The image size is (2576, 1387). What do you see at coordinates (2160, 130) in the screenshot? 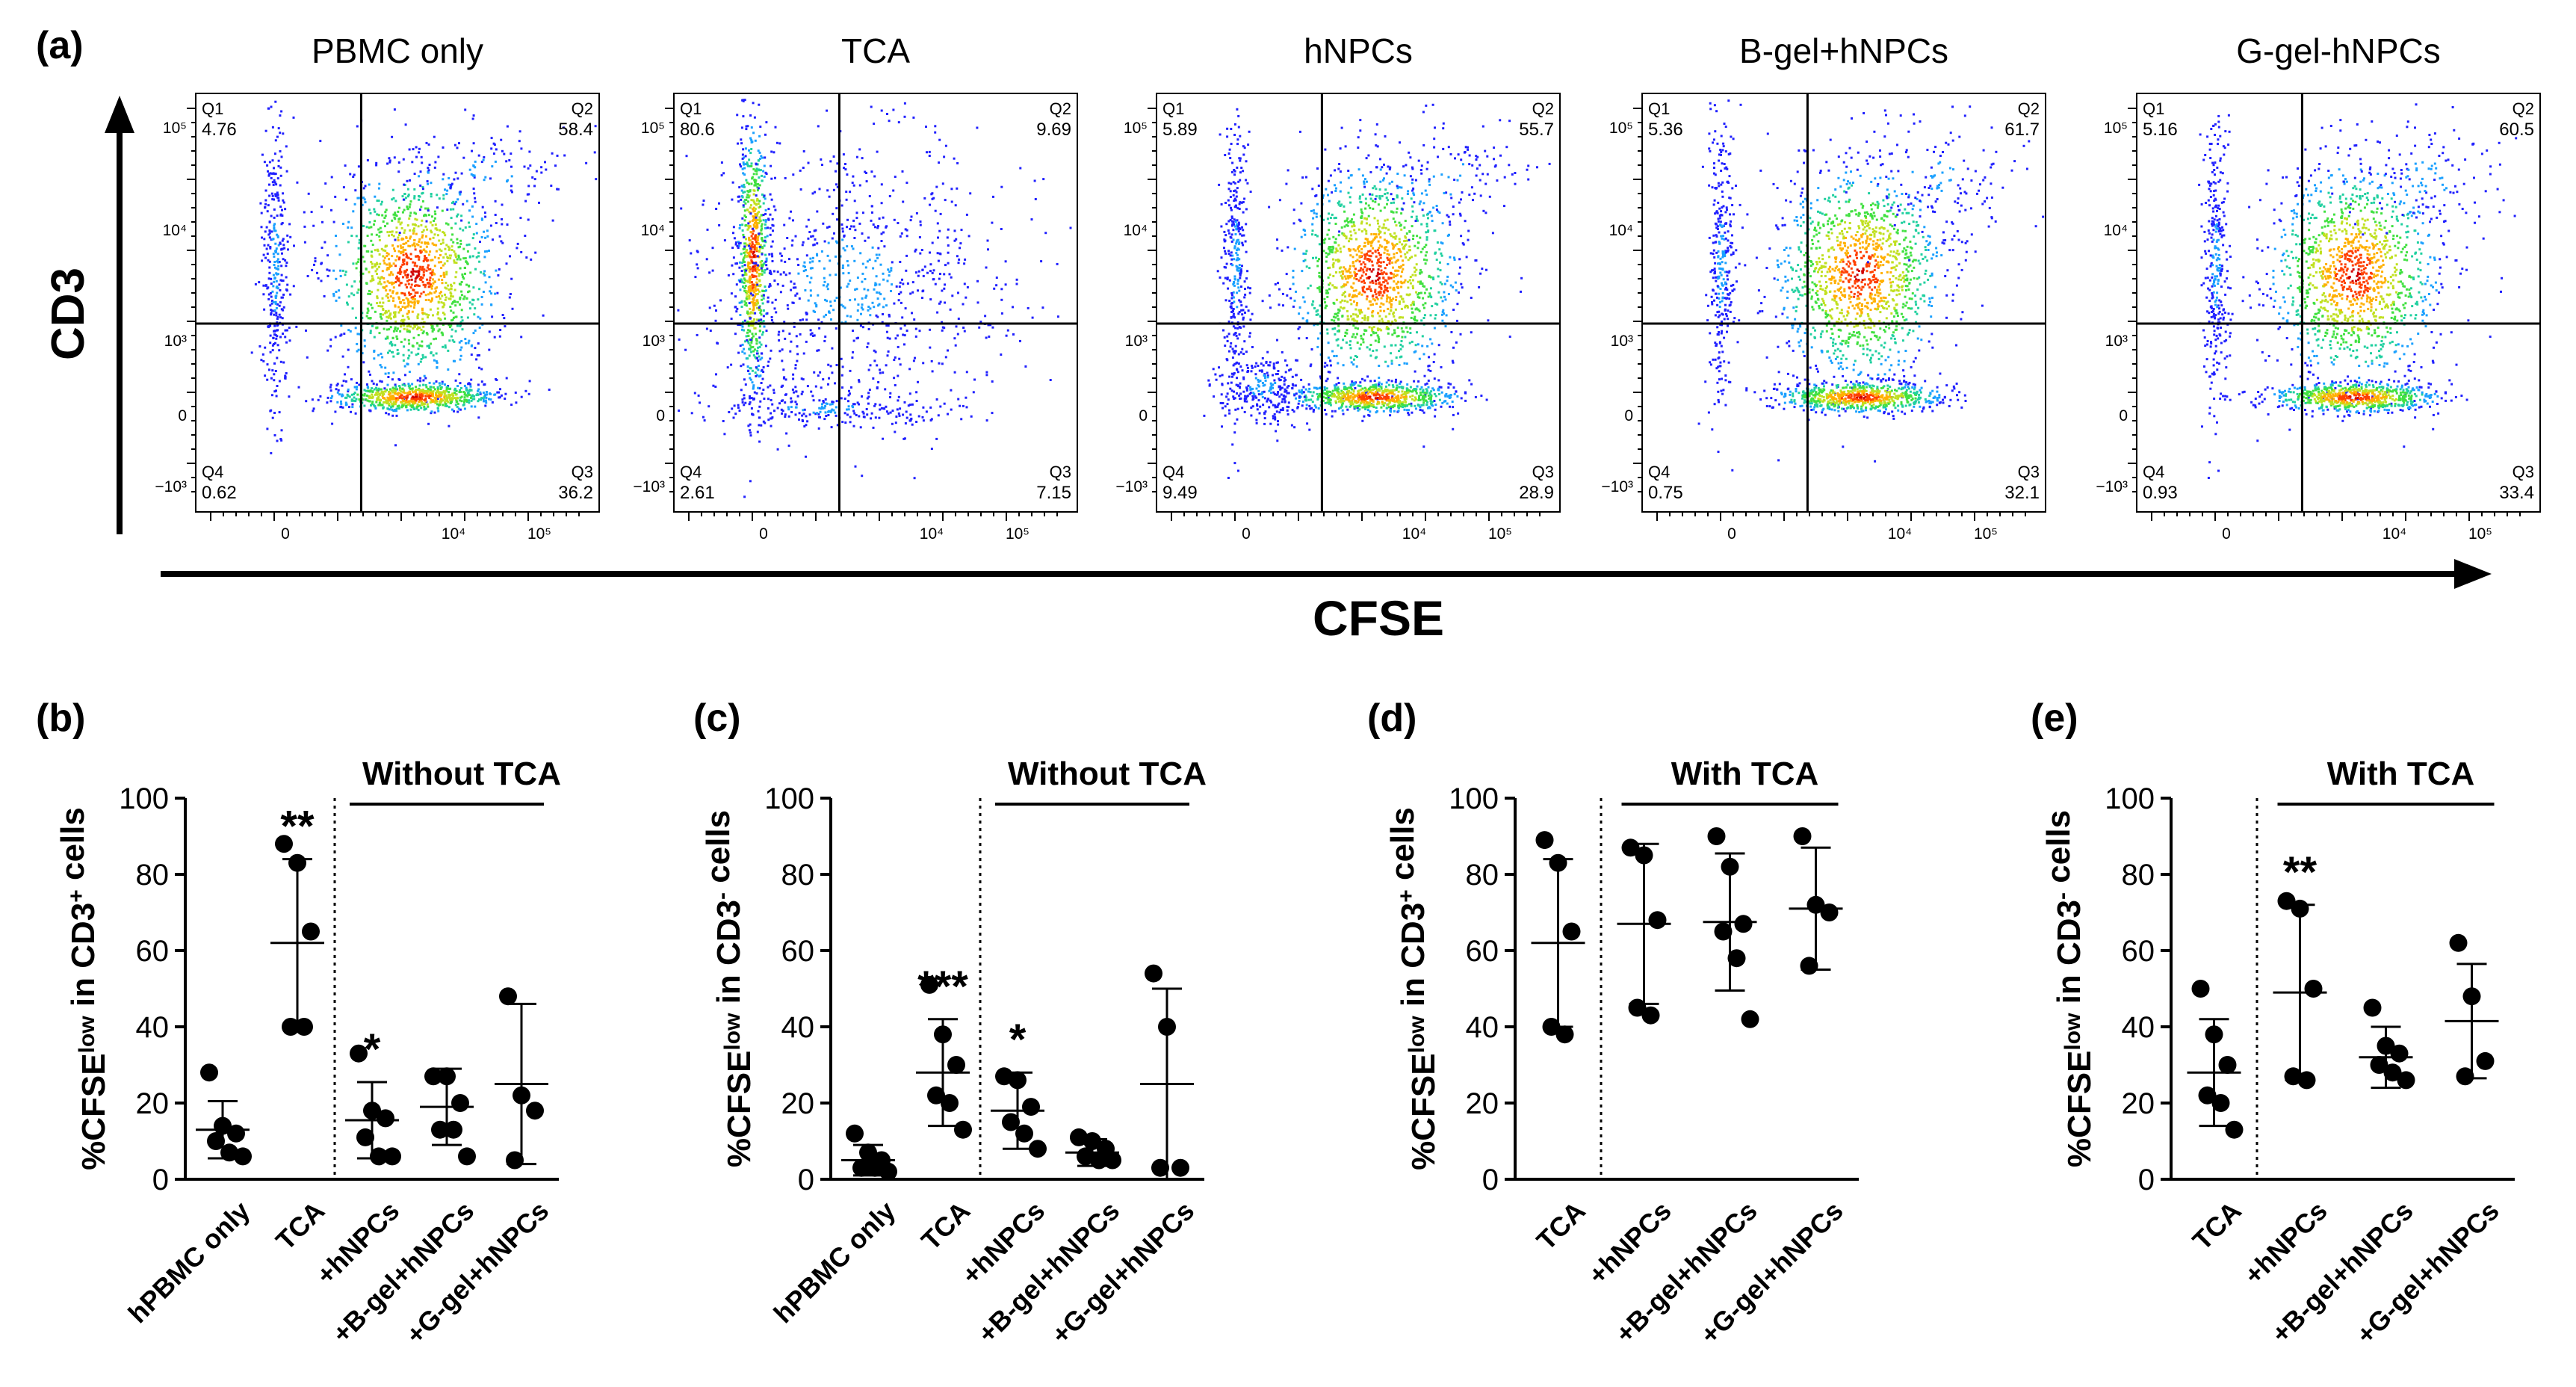
I see `quadrant-value-q1: 5.16` at bounding box center [2160, 130].